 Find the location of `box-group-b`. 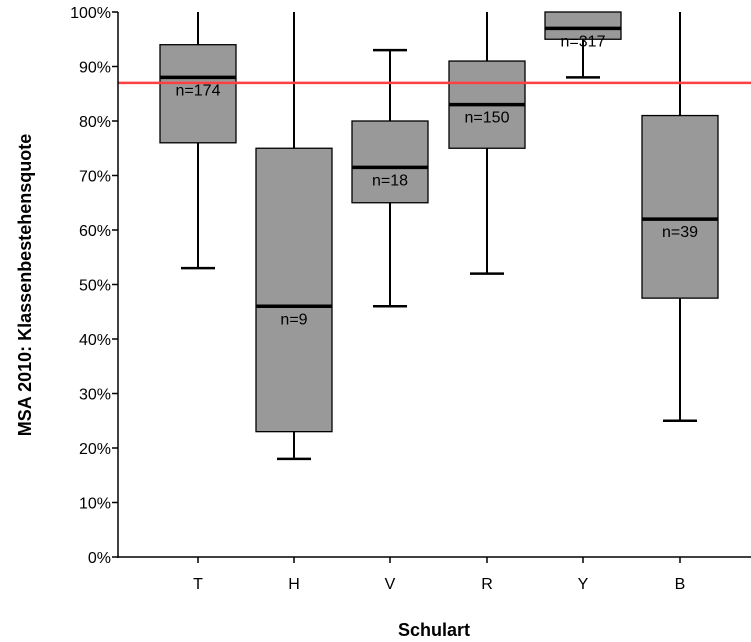

box-group-b is located at coordinates (680, 217).